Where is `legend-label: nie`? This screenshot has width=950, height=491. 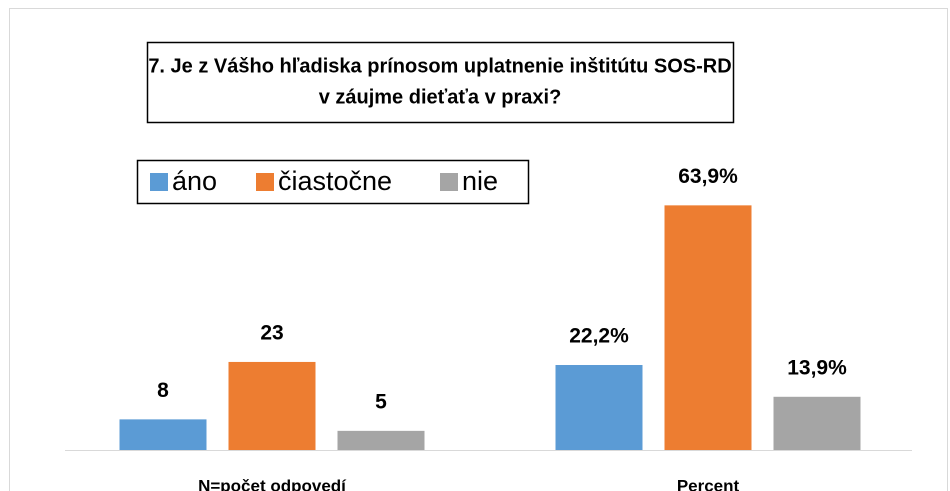 legend-label: nie is located at coordinates (480, 181).